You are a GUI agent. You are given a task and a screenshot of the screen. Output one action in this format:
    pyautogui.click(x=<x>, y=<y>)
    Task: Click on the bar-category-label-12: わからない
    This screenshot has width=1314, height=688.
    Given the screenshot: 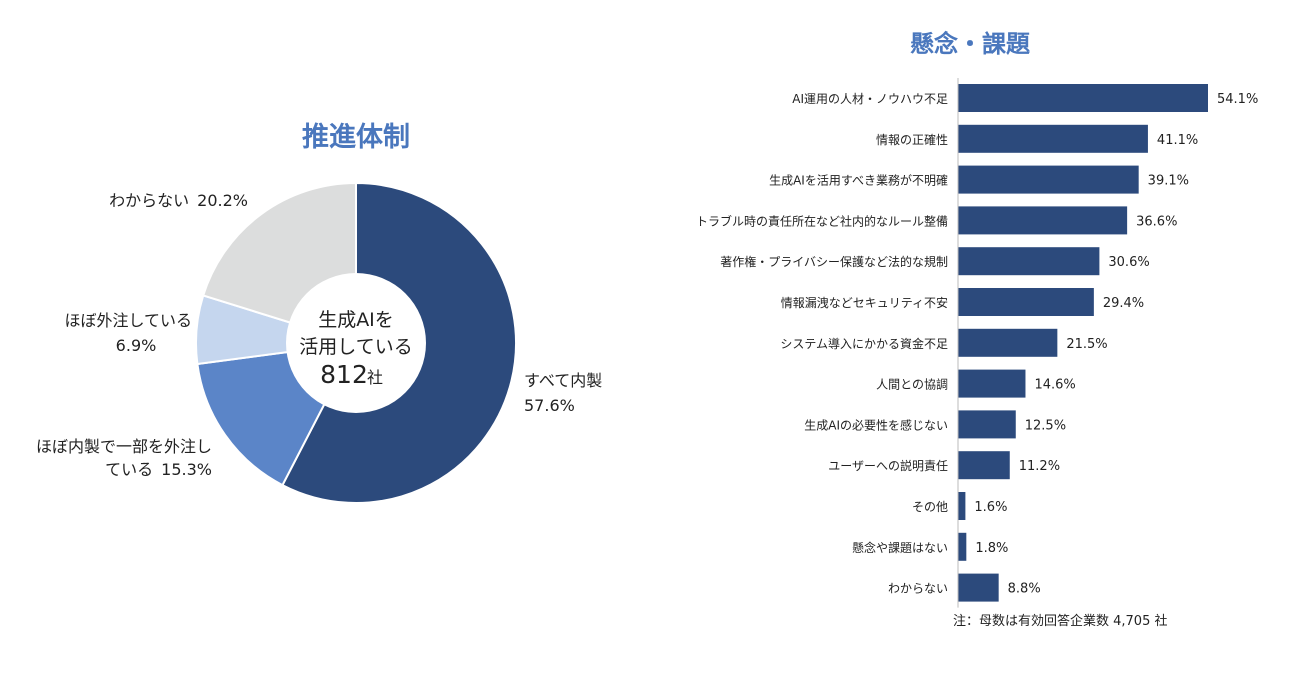 What is the action you would take?
    pyautogui.click(x=918, y=589)
    